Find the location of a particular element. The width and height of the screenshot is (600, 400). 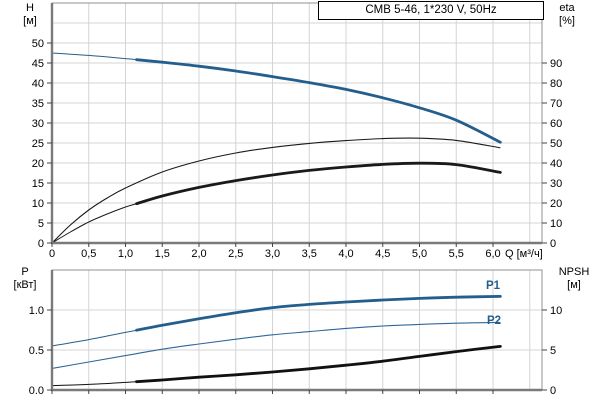

x-tick-label: 4,0 is located at coordinates (345, 254).